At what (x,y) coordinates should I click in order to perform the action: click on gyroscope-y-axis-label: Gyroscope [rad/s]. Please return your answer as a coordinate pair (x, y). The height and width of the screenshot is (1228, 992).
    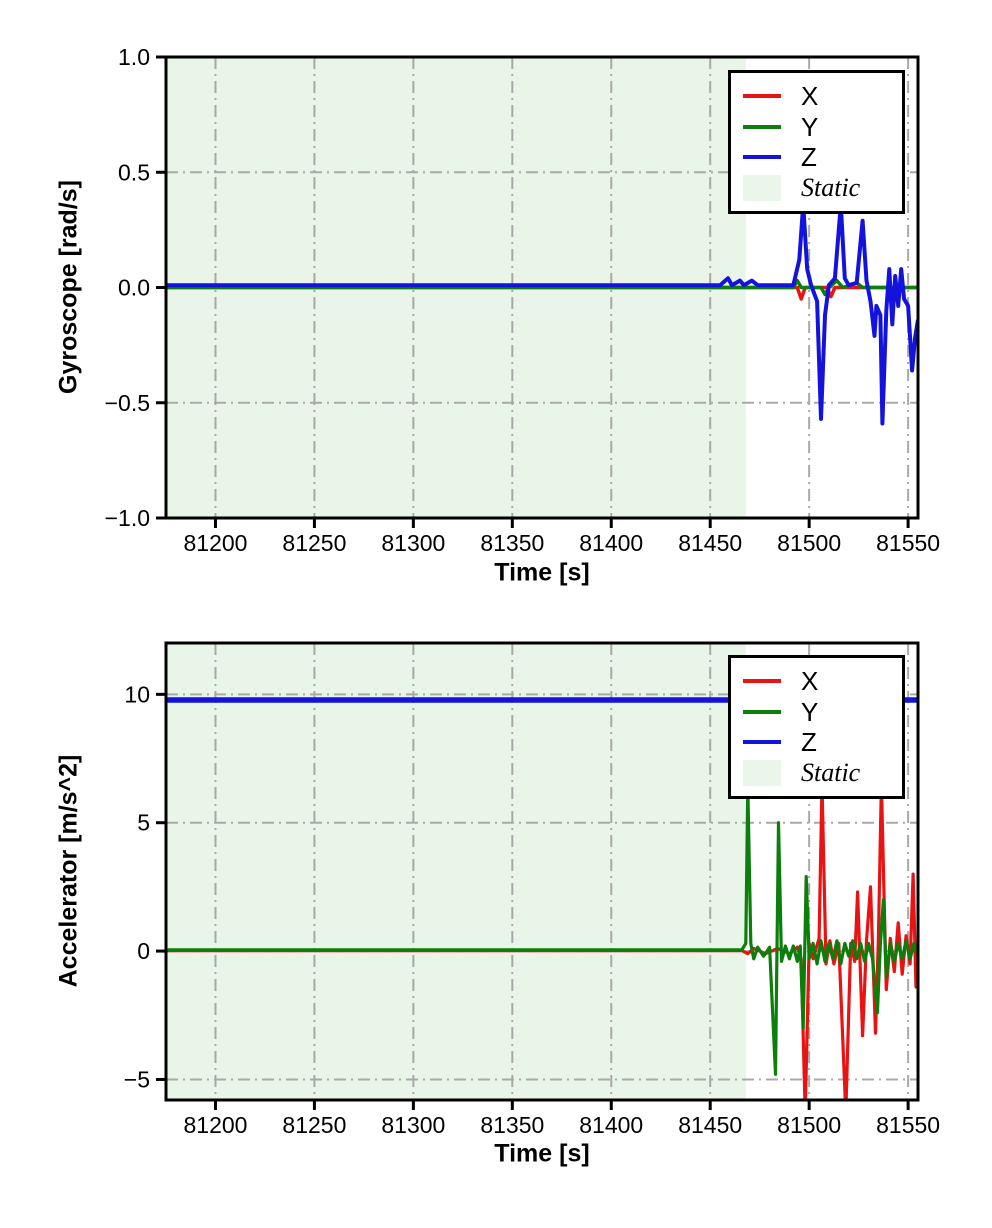
    Looking at the image, I should click on (68, 287).